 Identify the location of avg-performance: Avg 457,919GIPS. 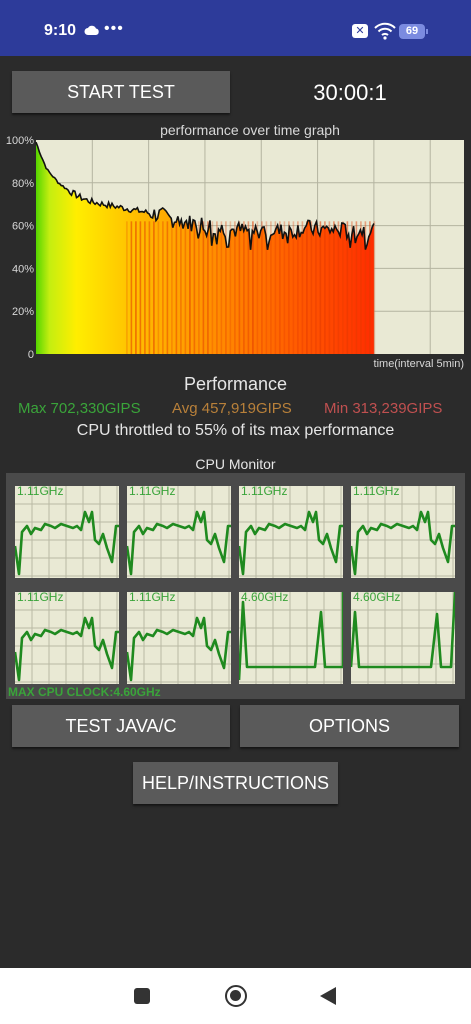
(232, 408).